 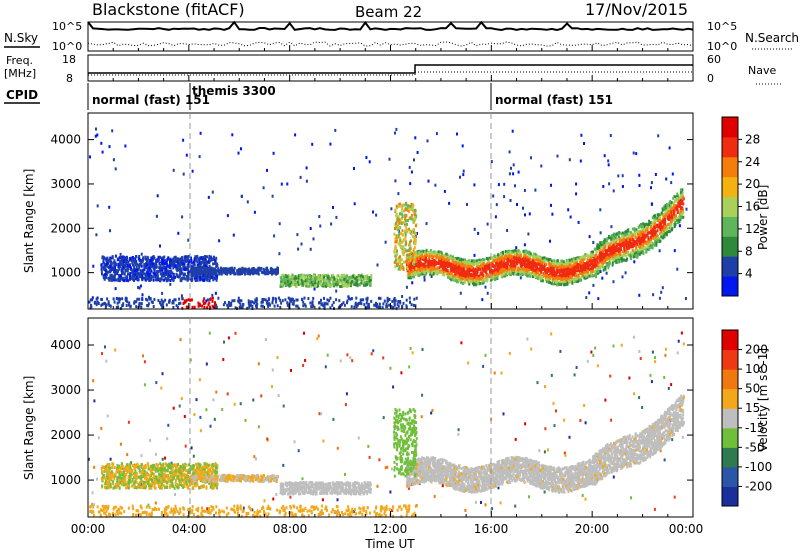 What do you see at coordinates (722, 26) in the screenshot?
I see `noise-right-tick-top: 10^5` at bounding box center [722, 26].